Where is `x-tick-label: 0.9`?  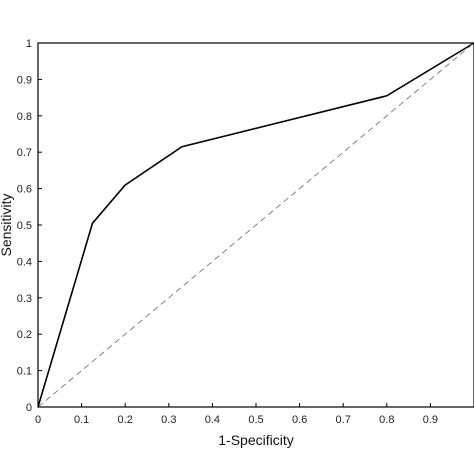 x-tick-label: 0.9 is located at coordinates (430, 420).